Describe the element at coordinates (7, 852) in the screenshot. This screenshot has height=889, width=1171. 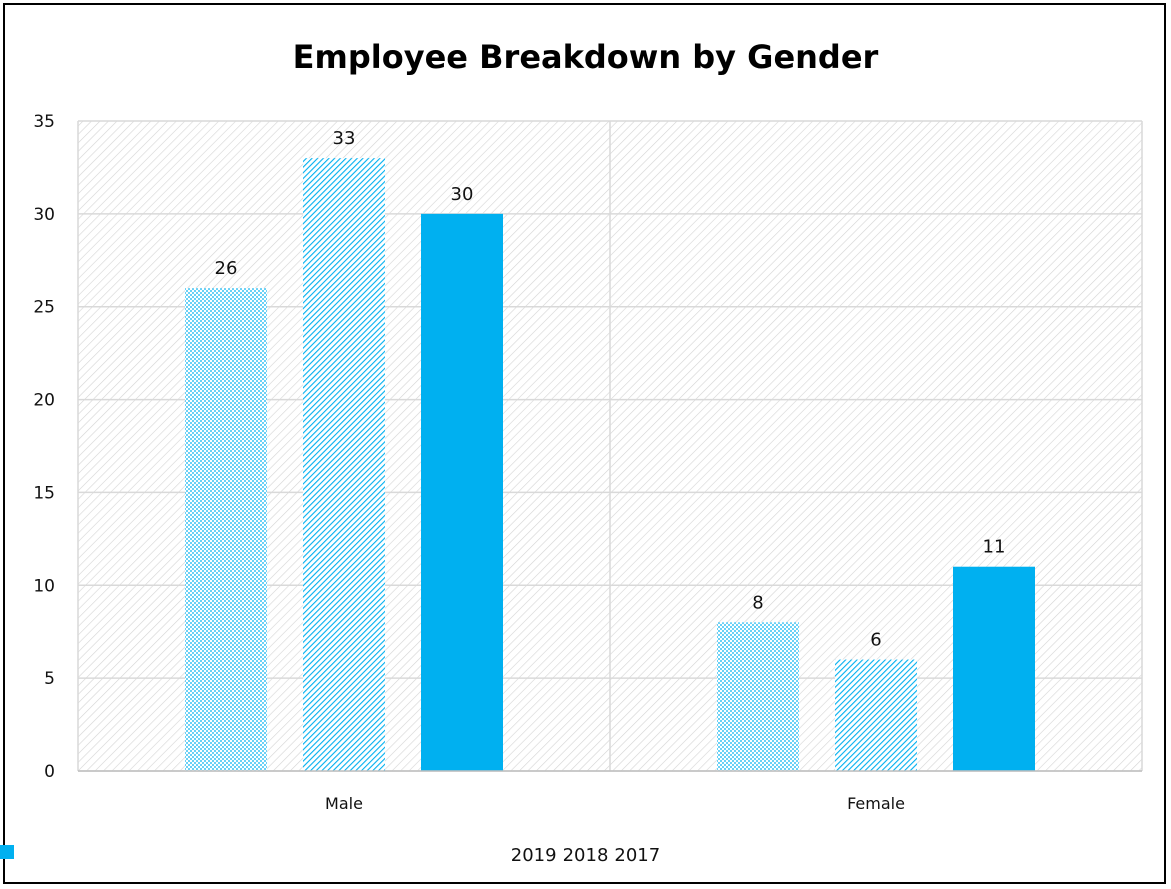
I see `legend-swatch` at that location.